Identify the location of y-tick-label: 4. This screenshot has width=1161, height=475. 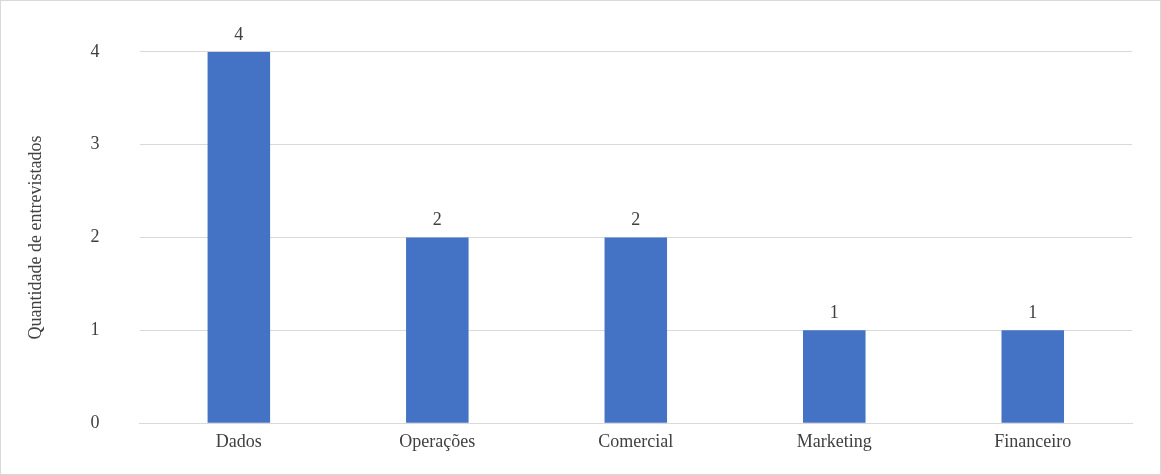
(95, 50).